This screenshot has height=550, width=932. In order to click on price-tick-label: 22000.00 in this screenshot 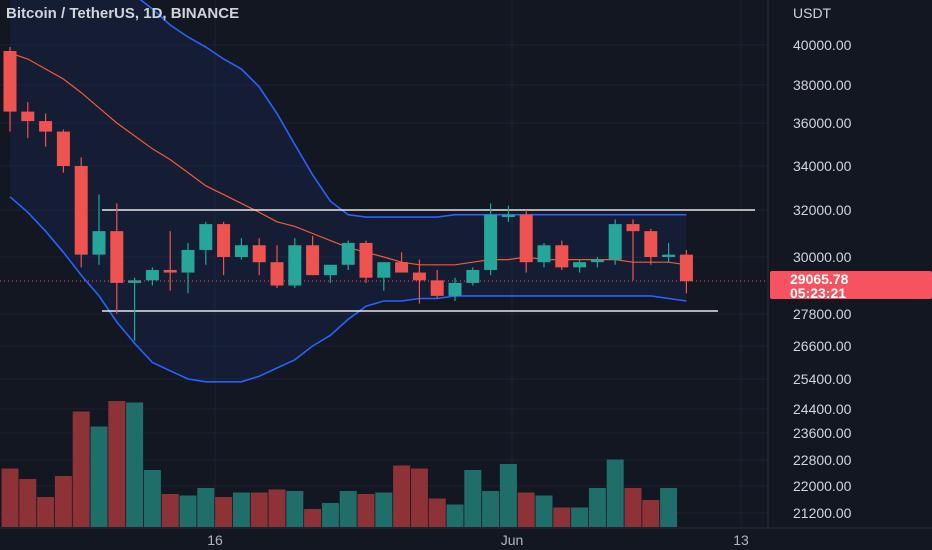, I will do `click(822, 486)`.